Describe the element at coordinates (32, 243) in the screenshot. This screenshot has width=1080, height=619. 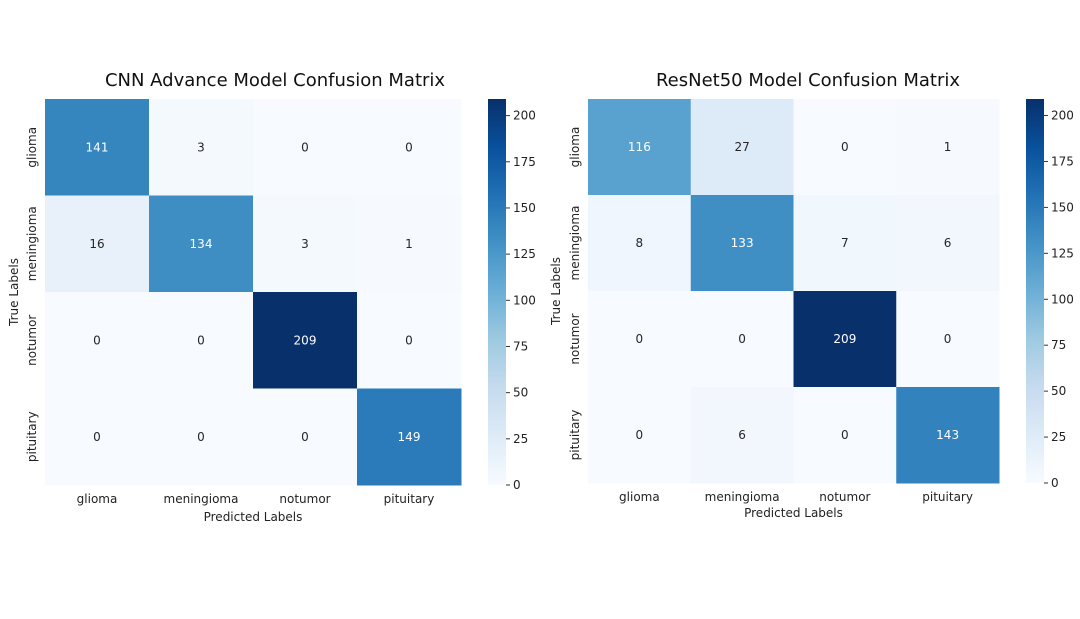
I see `y-tick-label: meningioma` at that location.